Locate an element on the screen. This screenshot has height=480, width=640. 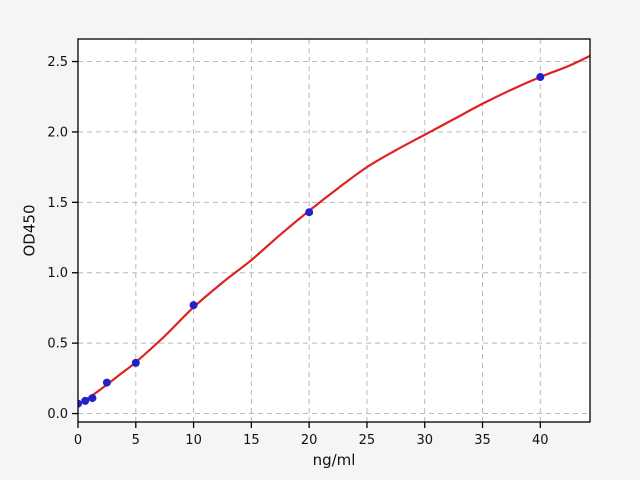
x-tick-label: 20 is located at coordinates (309, 440).